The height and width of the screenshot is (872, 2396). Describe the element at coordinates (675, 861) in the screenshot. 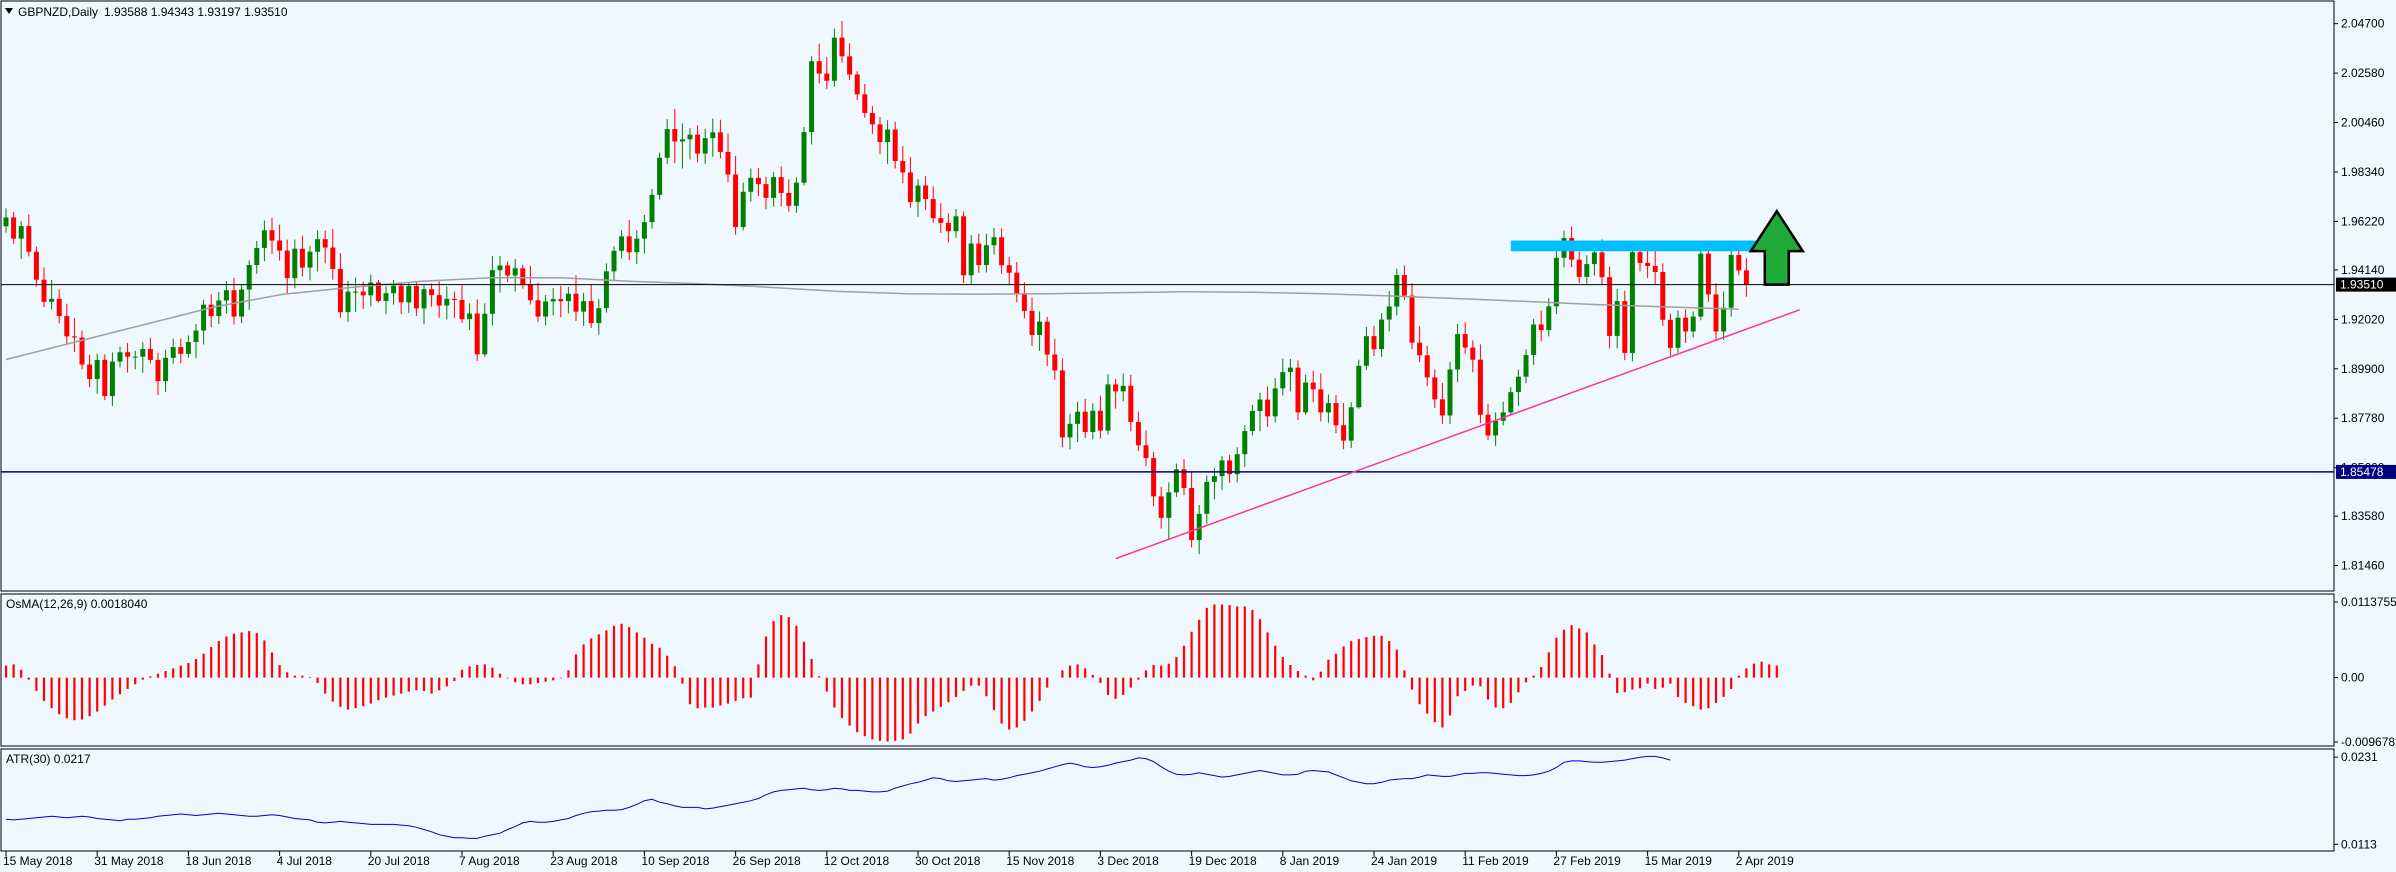

I see `time-tick-label: 10 Sep 2018` at that location.